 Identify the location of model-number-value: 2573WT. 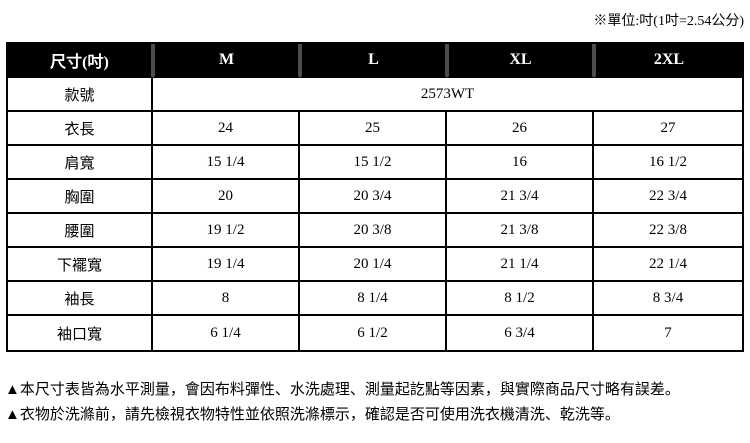
(447, 95).